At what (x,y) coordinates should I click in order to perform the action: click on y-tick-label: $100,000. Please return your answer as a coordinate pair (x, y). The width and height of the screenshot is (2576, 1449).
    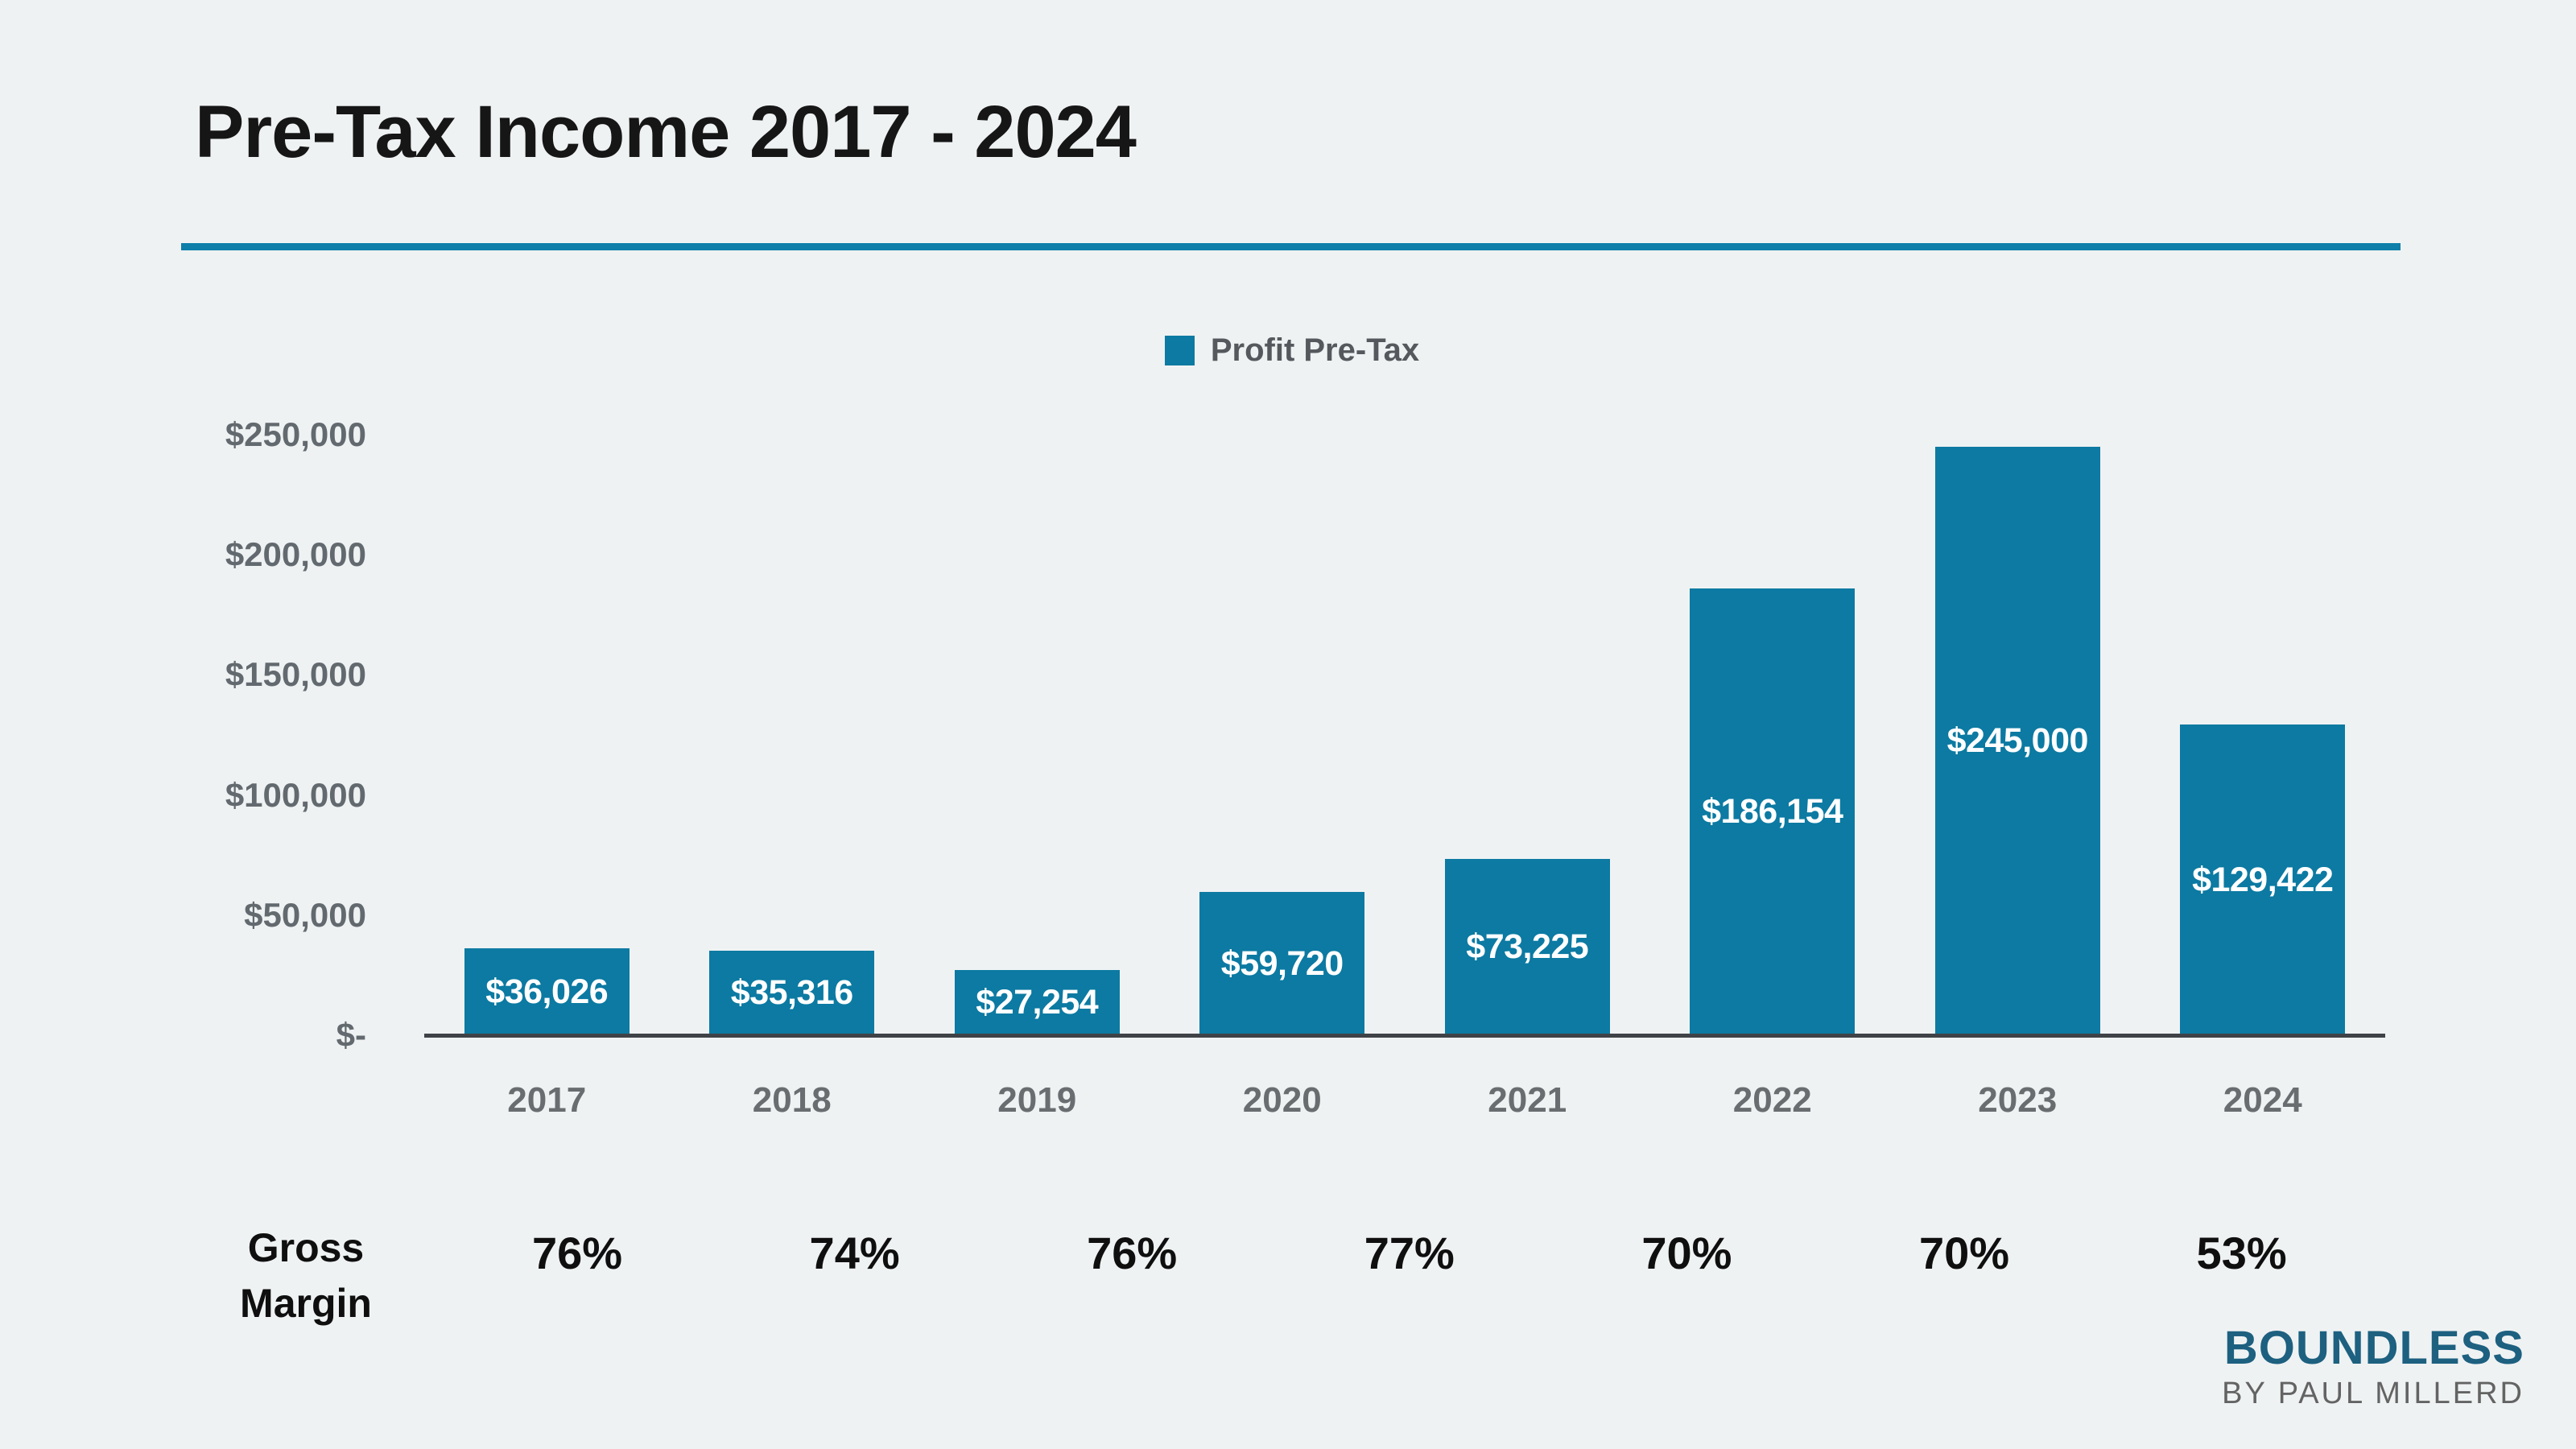
    Looking at the image, I should click on (295, 794).